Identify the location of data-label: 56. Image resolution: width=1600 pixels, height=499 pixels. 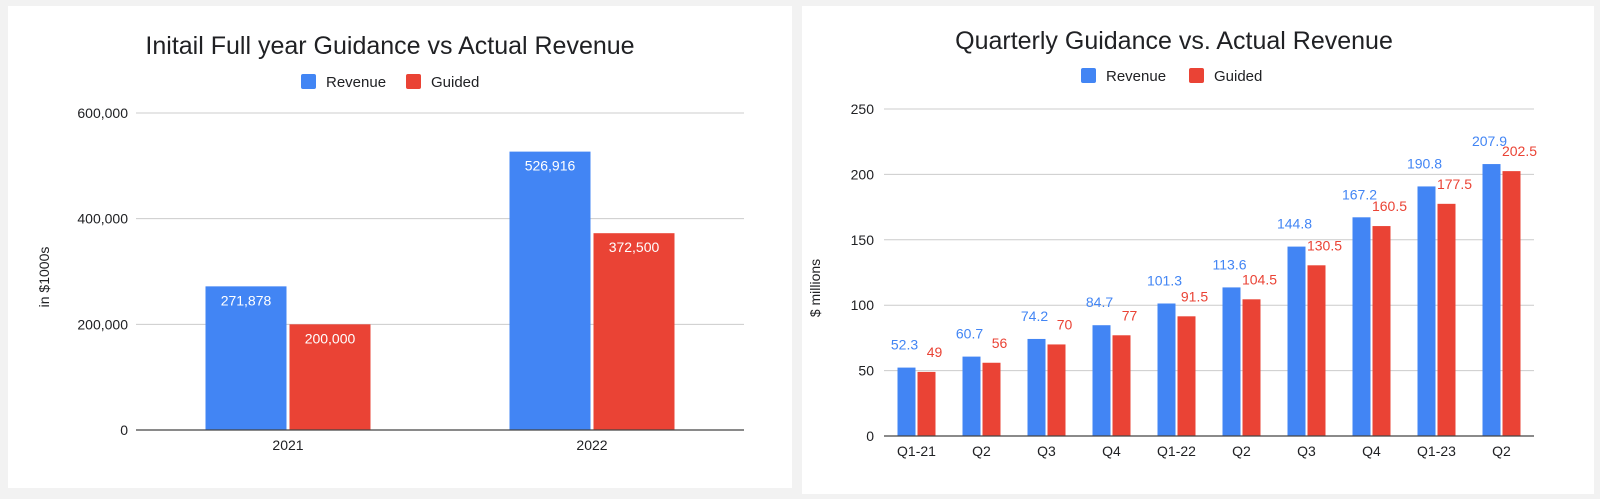
(1000, 343).